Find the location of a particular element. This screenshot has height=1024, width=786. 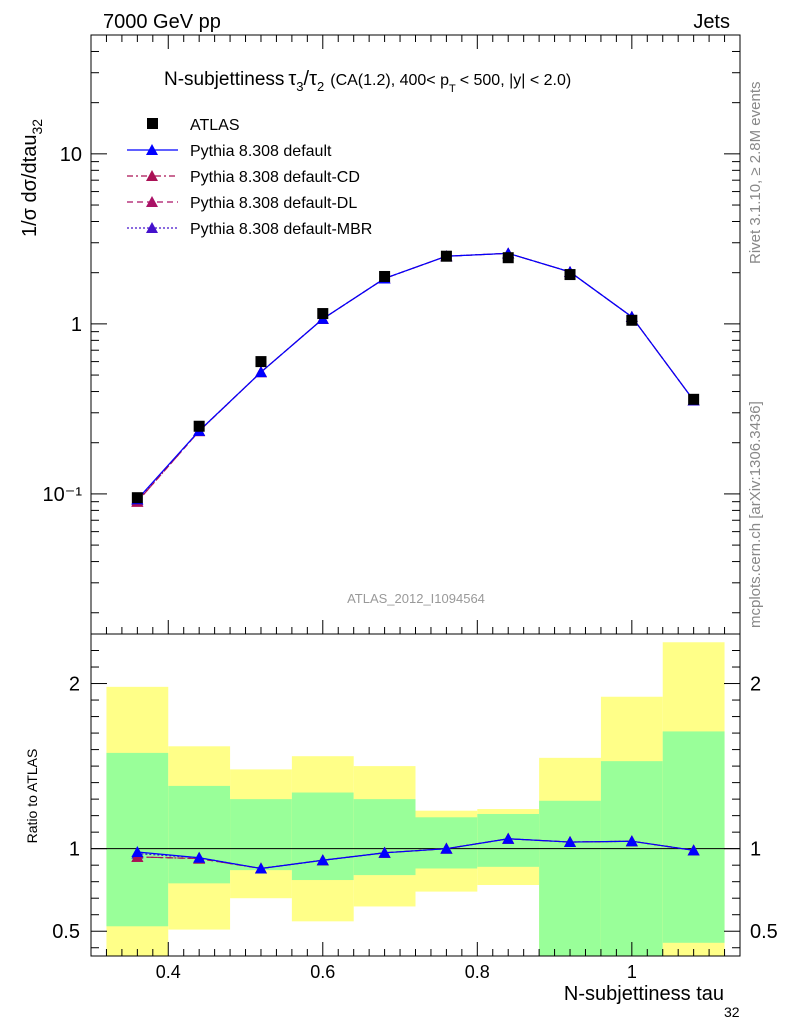

x-tick-label: 0.4 is located at coordinates (168, 972).